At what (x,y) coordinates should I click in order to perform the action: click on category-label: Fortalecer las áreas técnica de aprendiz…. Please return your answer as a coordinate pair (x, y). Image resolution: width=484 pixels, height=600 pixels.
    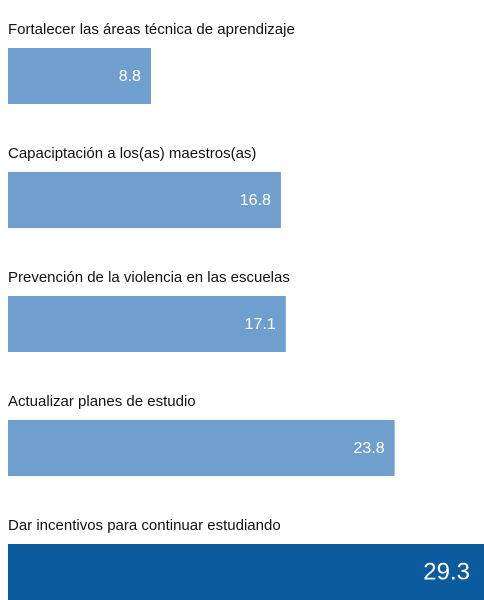
    Looking at the image, I should click on (151, 29).